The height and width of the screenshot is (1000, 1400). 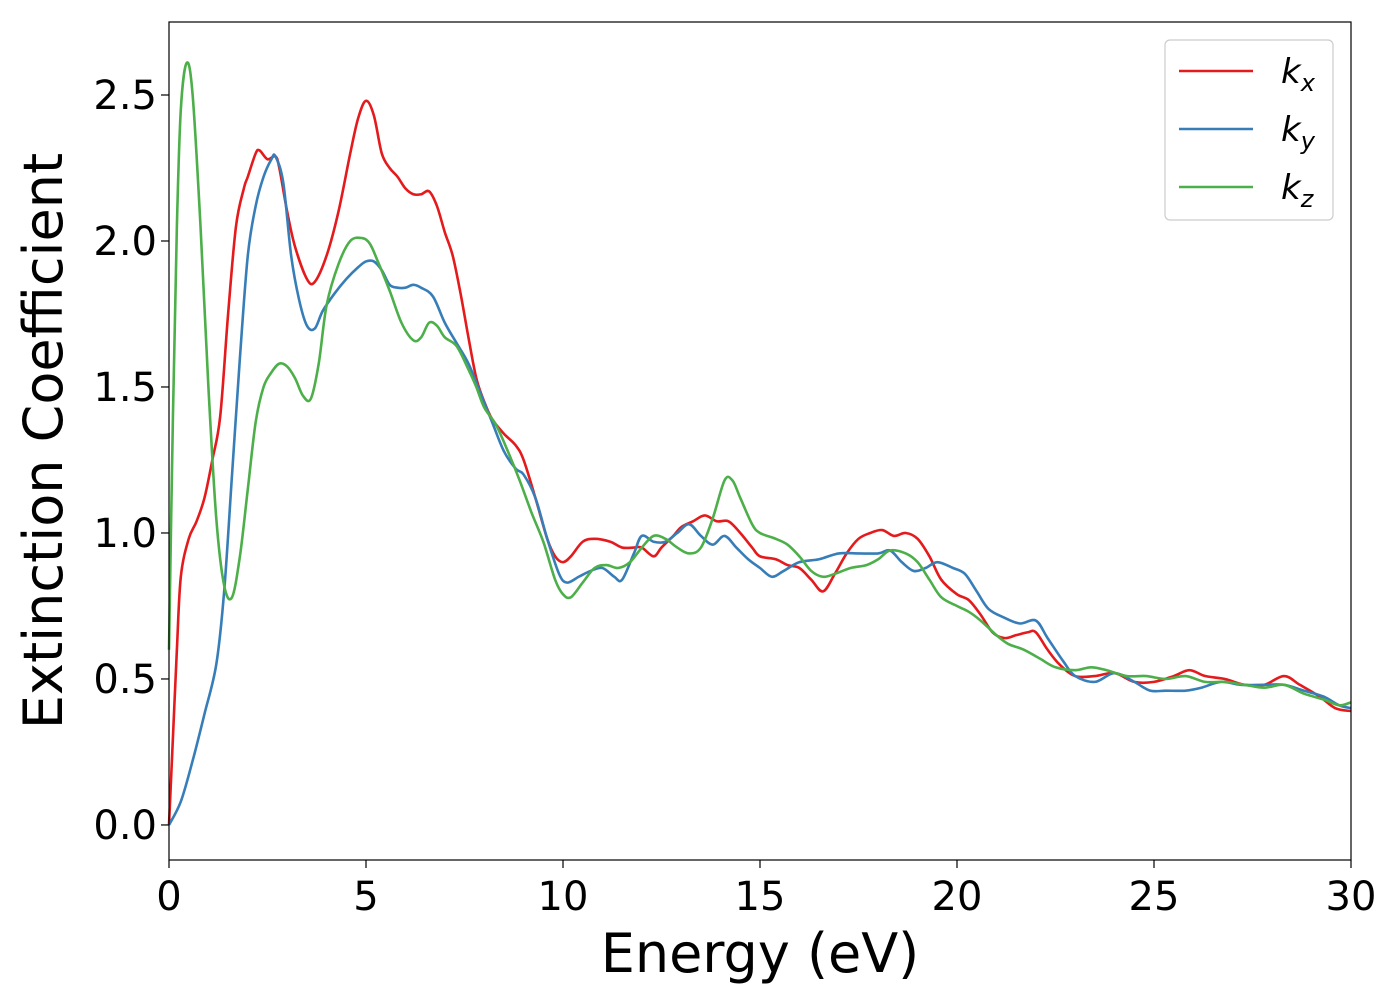 I want to click on x-tick-label: 15, so click(x=760, y=897).